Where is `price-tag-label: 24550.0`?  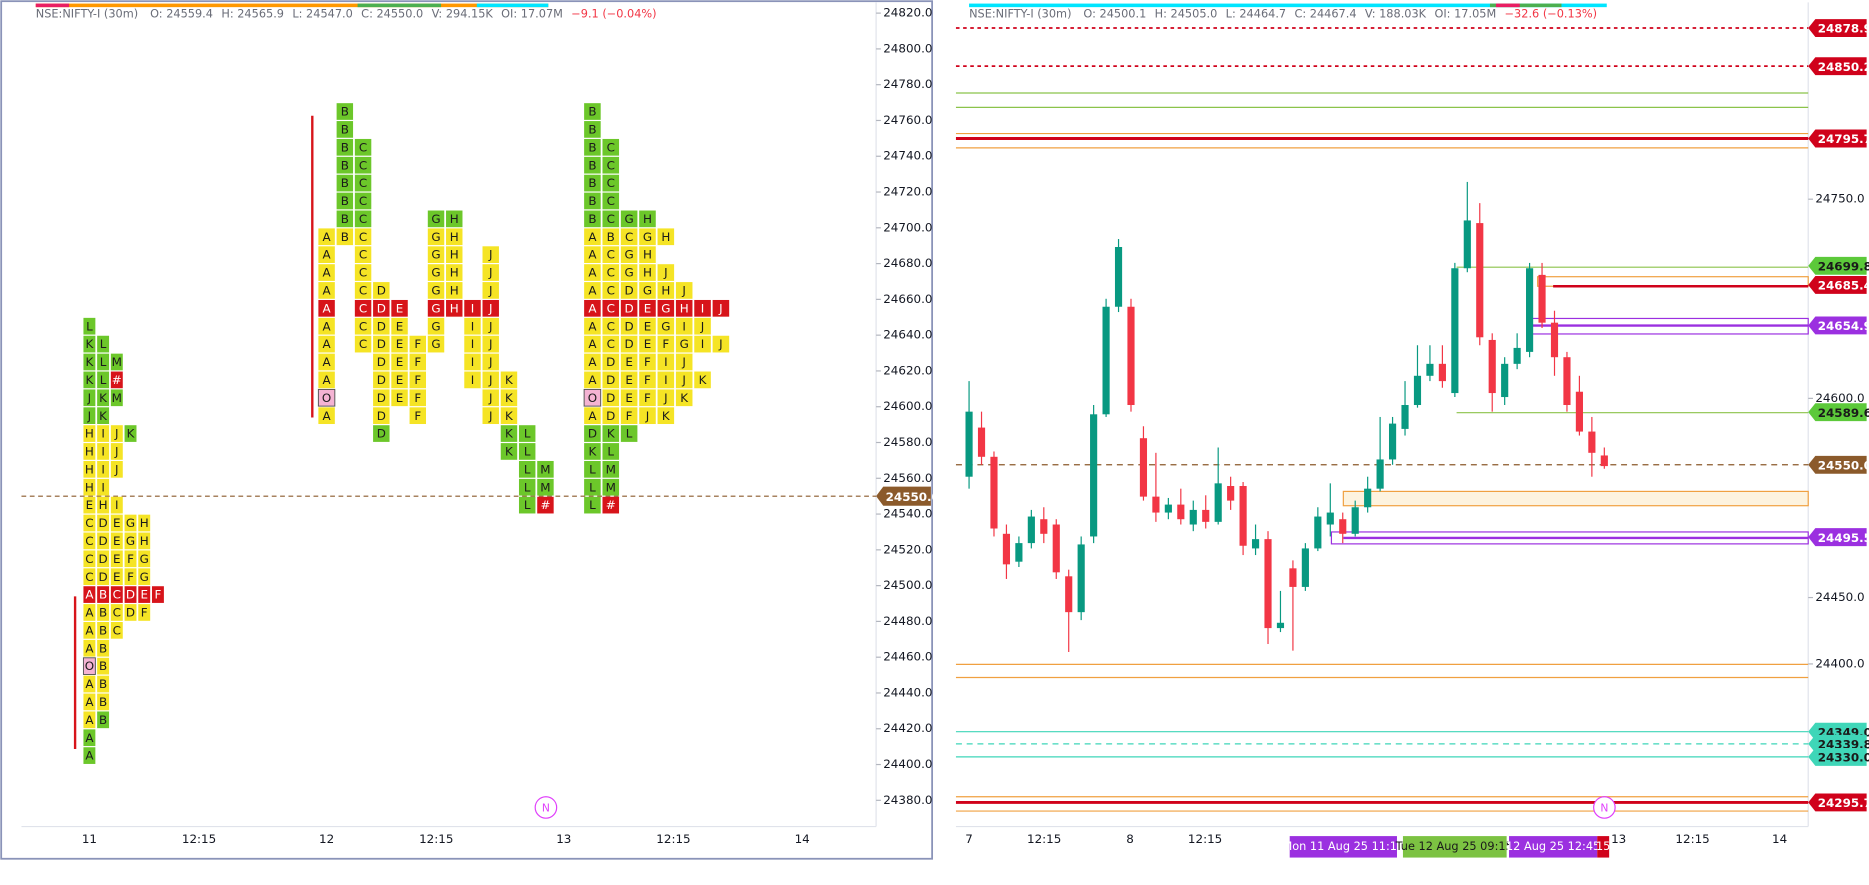
price-tag-label: 24550.0 is located at coordinates (1843, 465).